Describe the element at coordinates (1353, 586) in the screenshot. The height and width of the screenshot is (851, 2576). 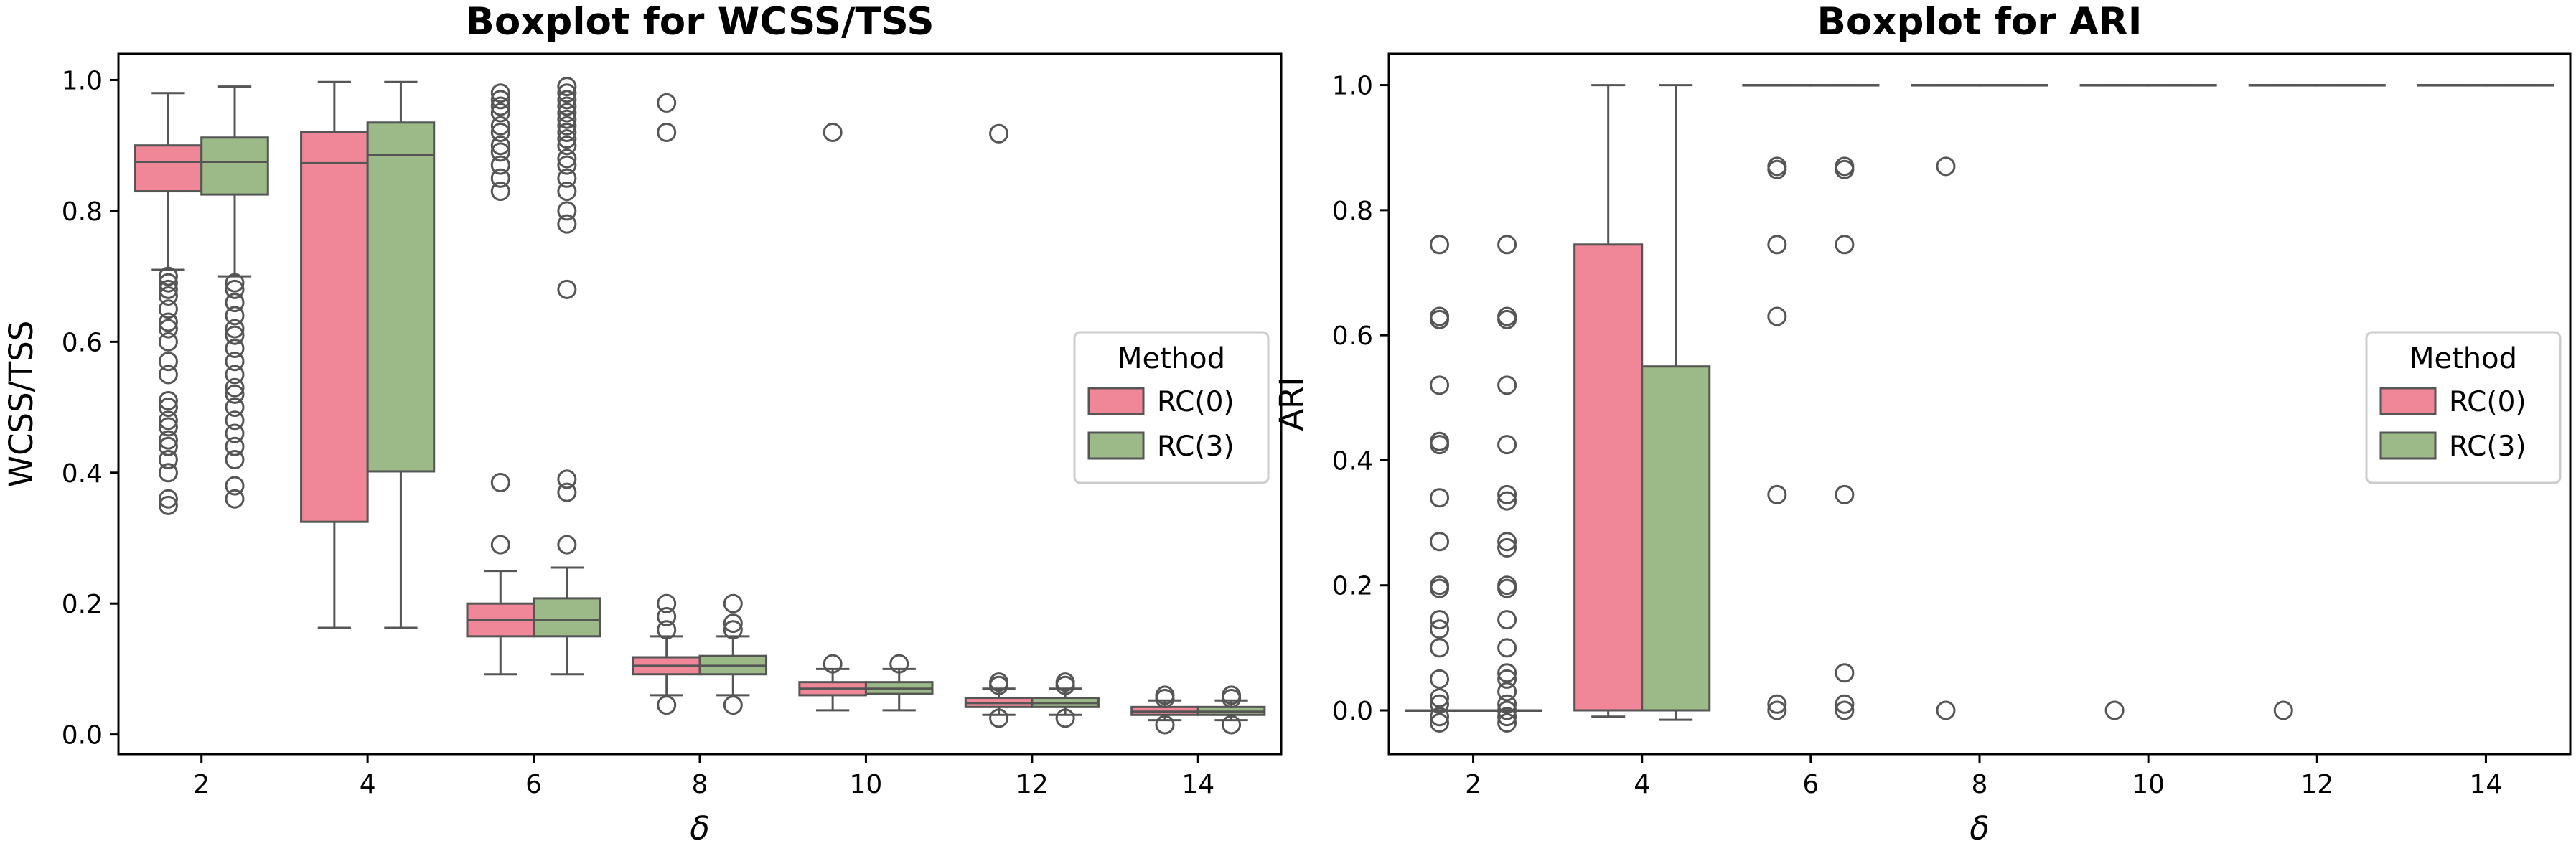
I see `y-tick-label: 0.2` at that location.